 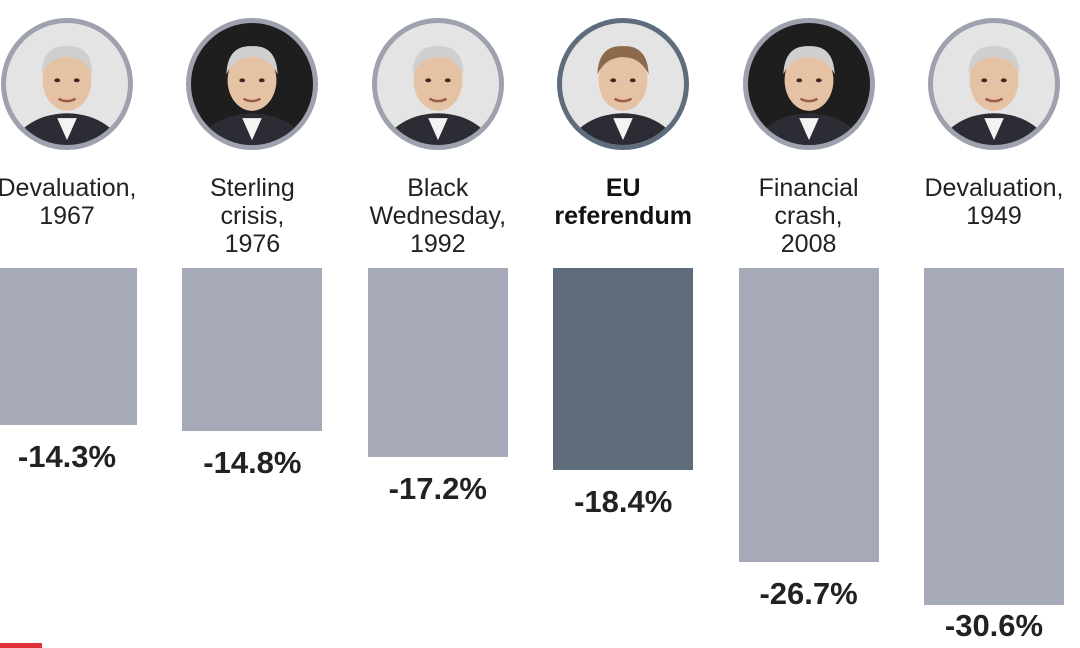 I want to click on value-label: -30.6%, so click(x=994, y=625).